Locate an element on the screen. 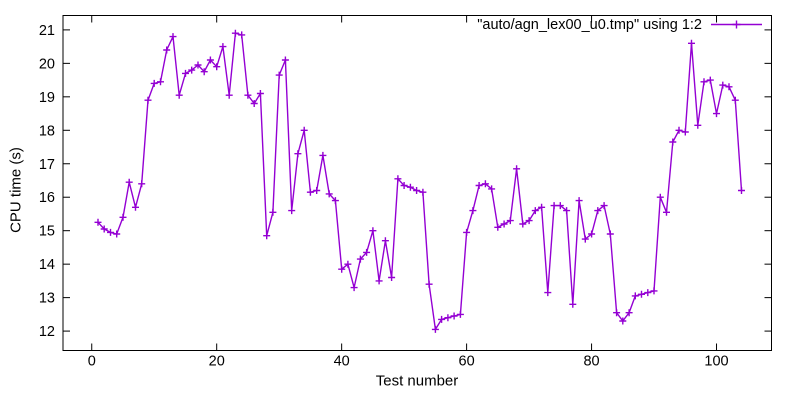 The width and height of the screenshot is (800, 400). x-tick-label: 40 is located at coordinates (342, 362).